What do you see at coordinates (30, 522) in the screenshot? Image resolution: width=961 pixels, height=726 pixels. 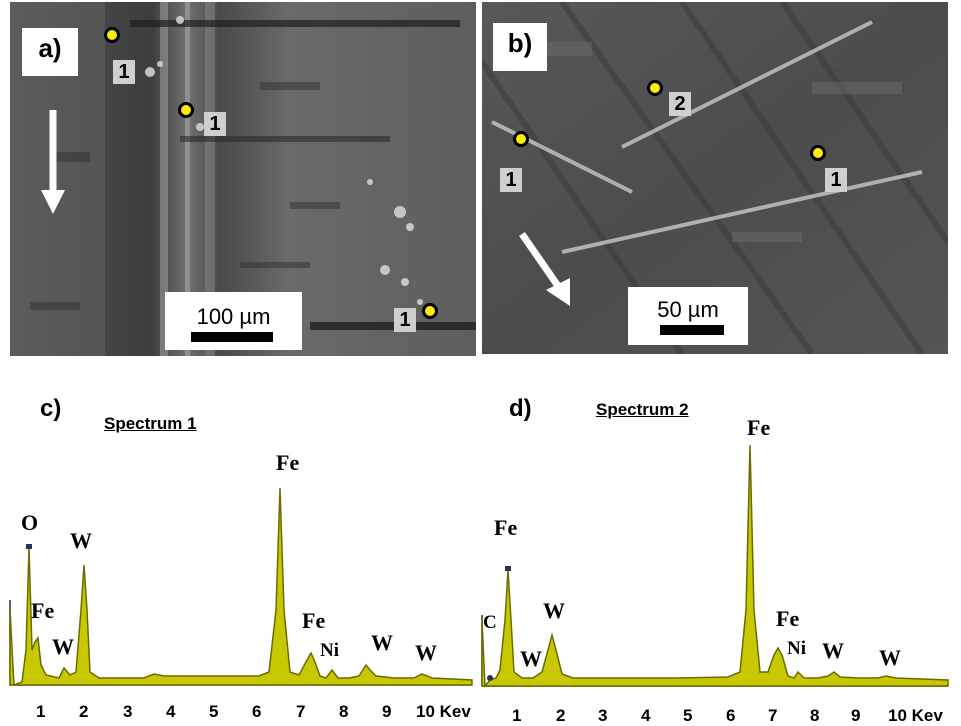 I see `peak-label: O` at bounding box center [30, 522].